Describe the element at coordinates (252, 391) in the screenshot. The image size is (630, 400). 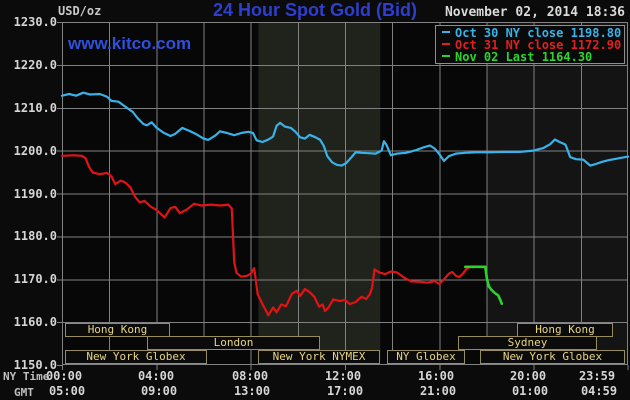
I see `x-axis-label-bottom: 13:00` at that location.